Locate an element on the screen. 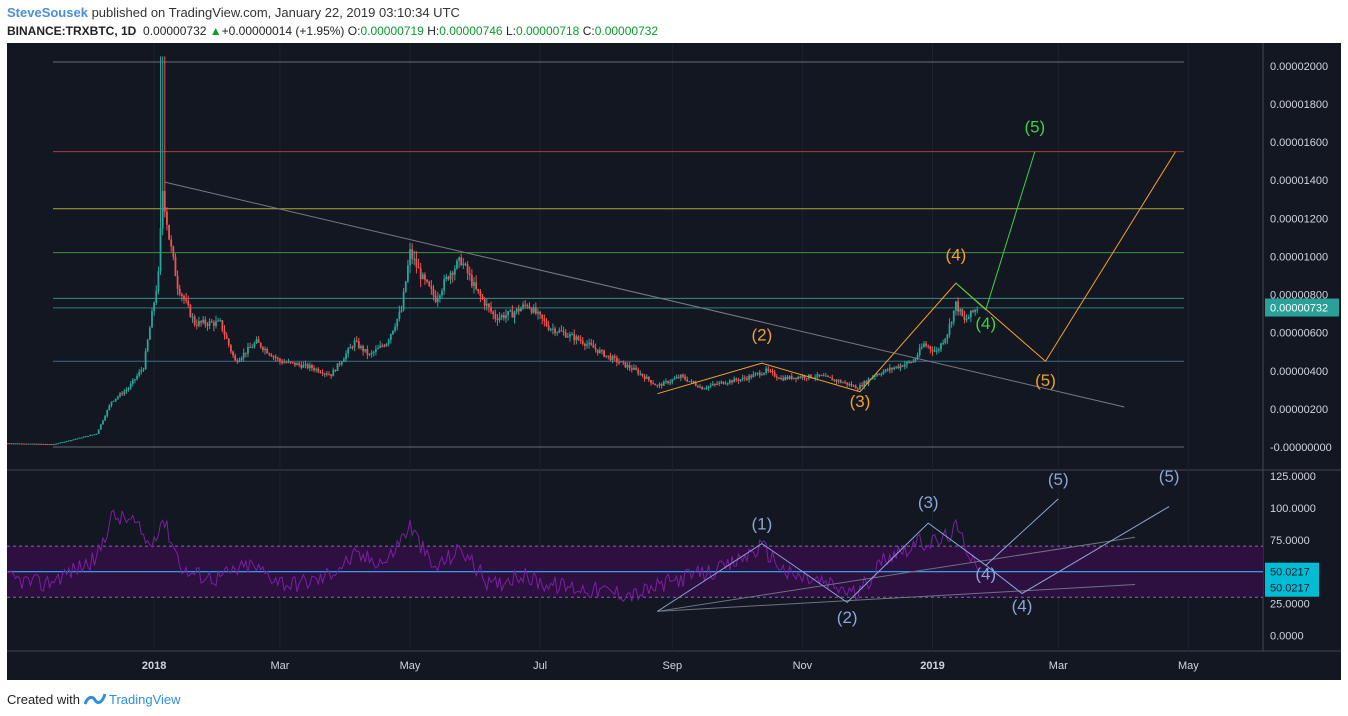  price-axis-label: 0.00000200 is located at coordinates (1299, 410).